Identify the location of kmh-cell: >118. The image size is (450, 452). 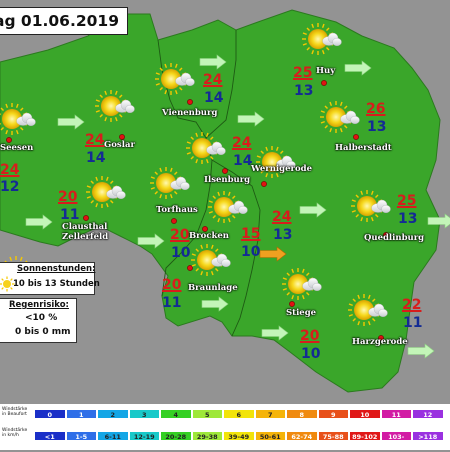
(428, 436).